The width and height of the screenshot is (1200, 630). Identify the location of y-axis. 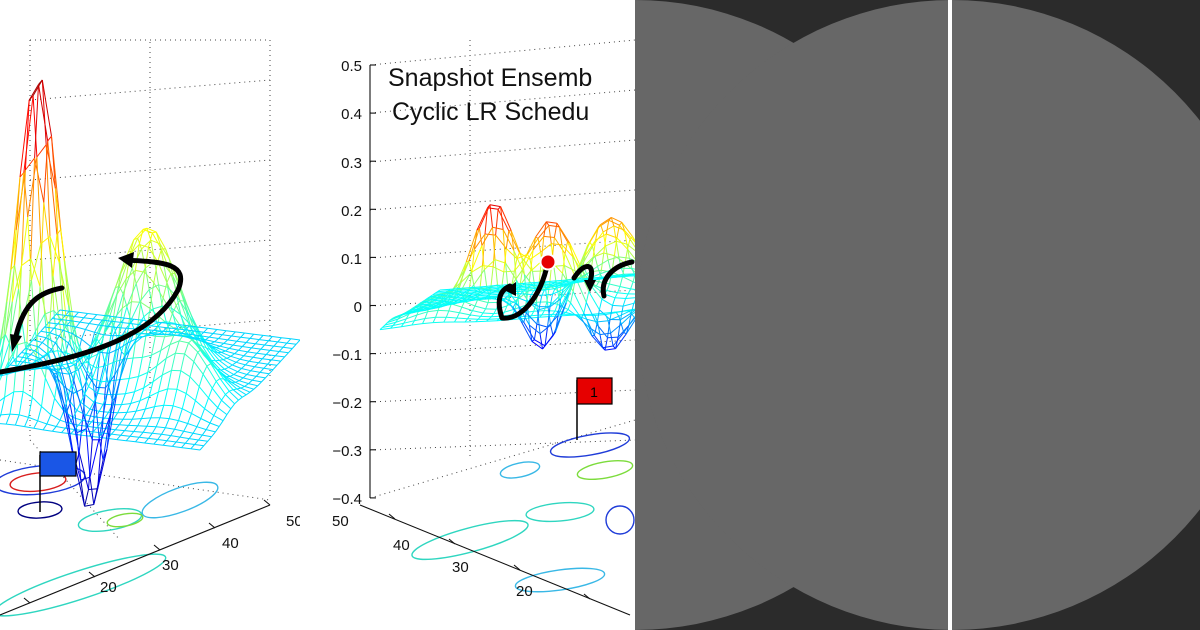
(495, 560).